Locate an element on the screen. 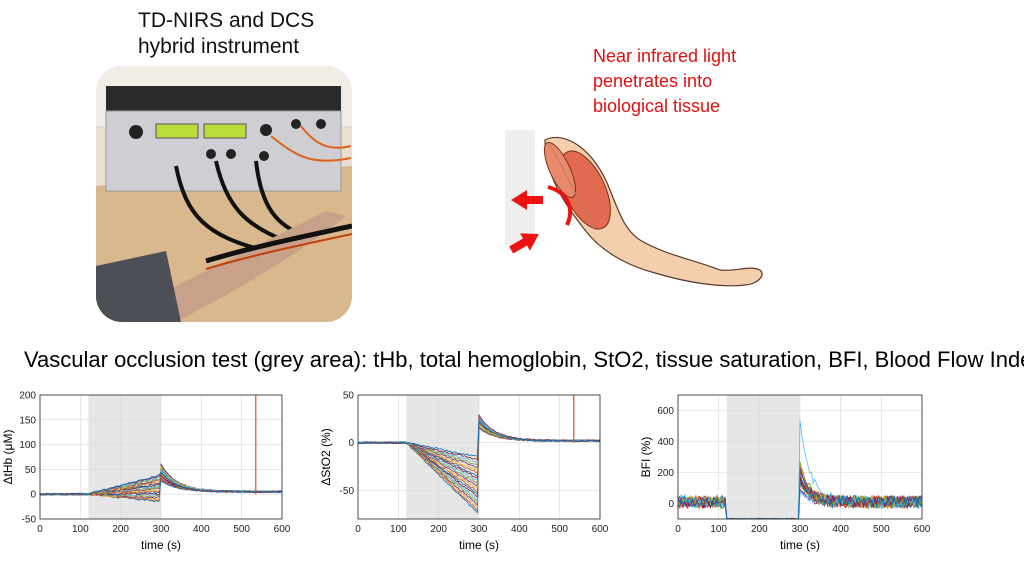 The image size is (1024, 566). instrument-title-line2: hybrid instrument is located at coordinates (219, 46).